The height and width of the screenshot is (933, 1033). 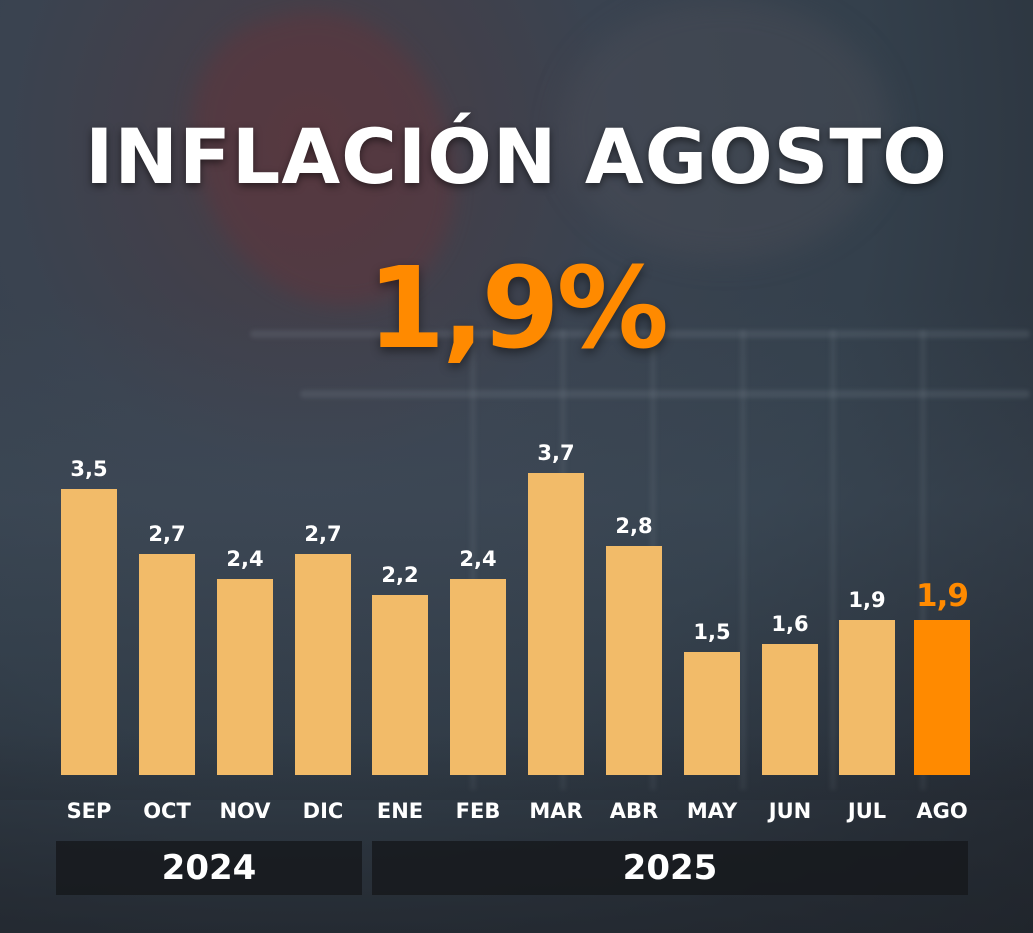 What do you see at coordinates (942, 811) in the screenshot?
I see `month-label-ago: AGO` at bounding box center [942, 811].